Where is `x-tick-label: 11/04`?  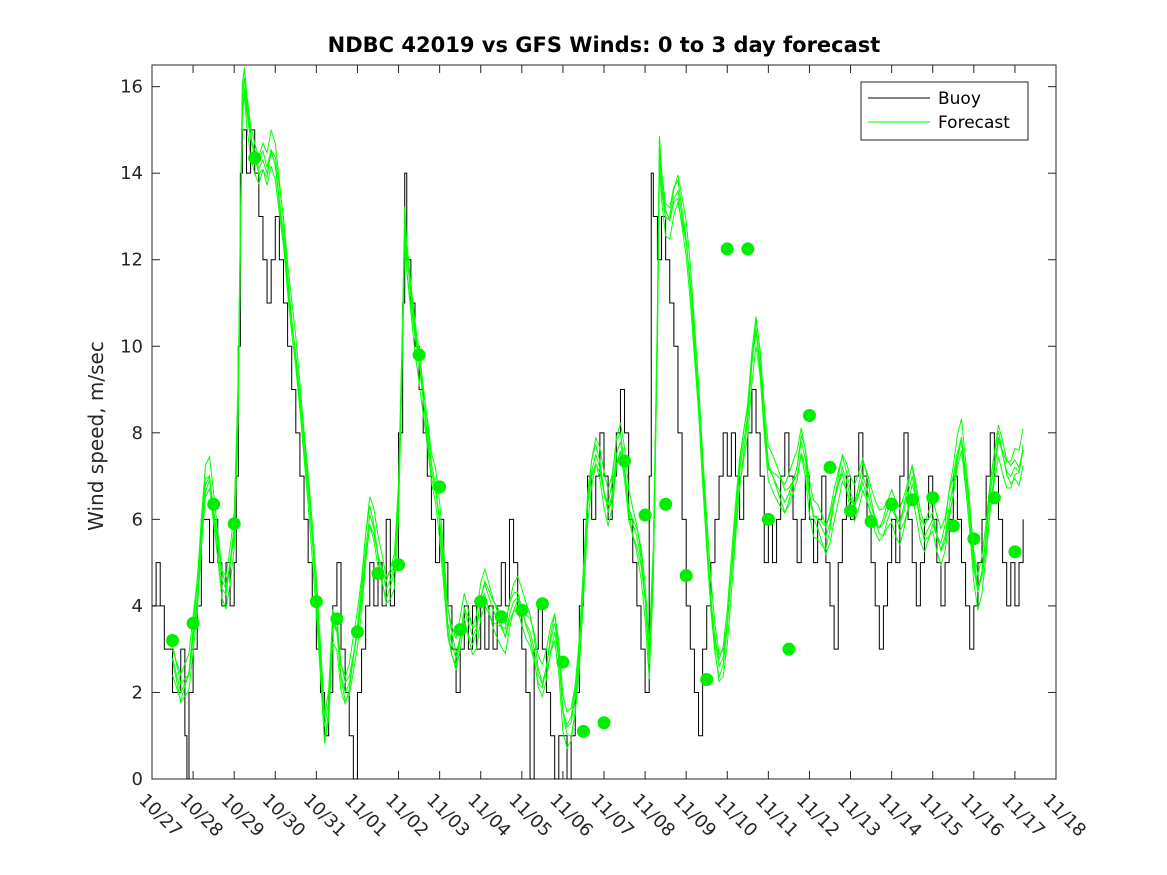
x-tick-label: 11/04 is located at coordinates (489, 816).